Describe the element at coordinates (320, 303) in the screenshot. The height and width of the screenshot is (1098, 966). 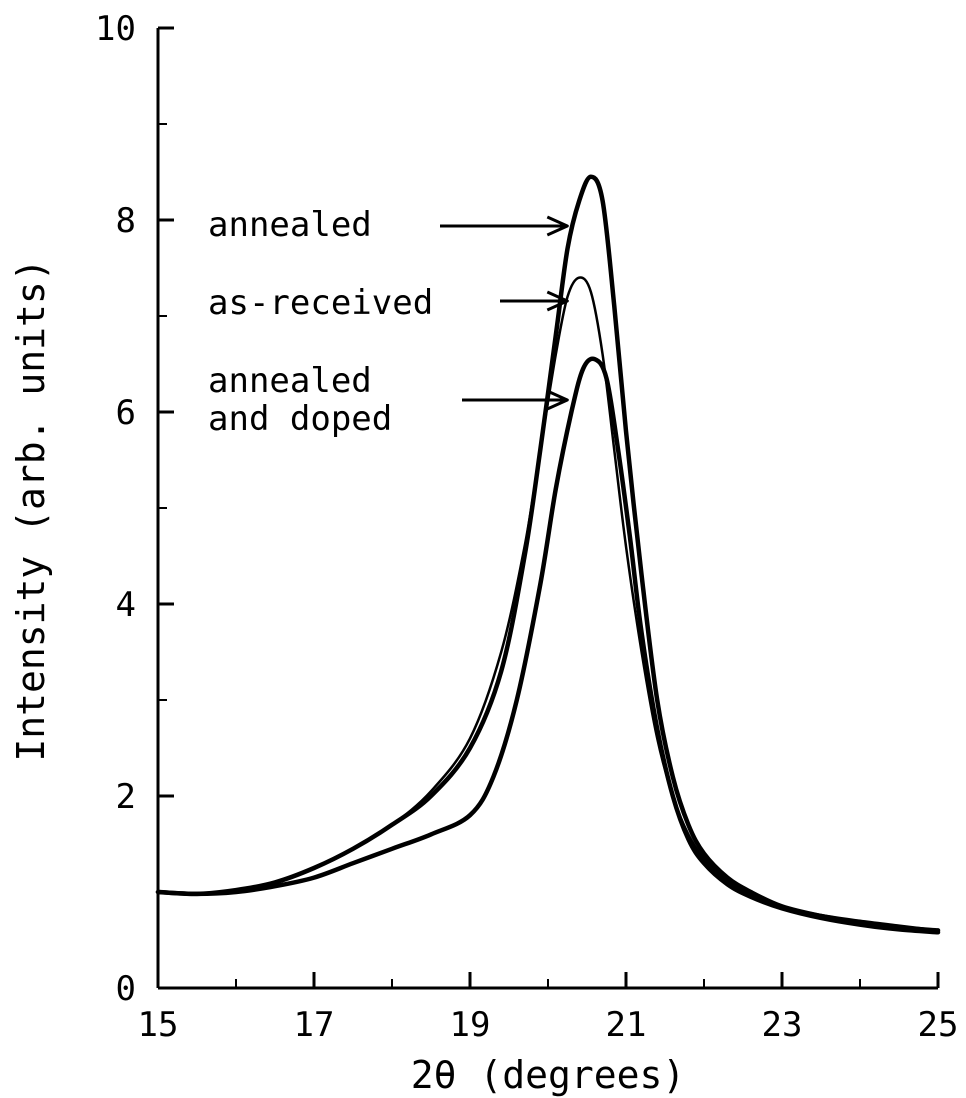
I see `annotation-label: as-received` at that location.